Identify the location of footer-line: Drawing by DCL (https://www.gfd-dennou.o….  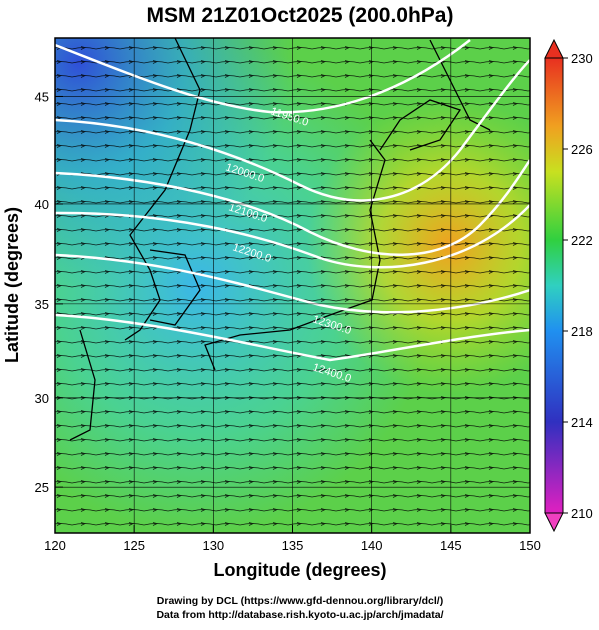
(300, 601).